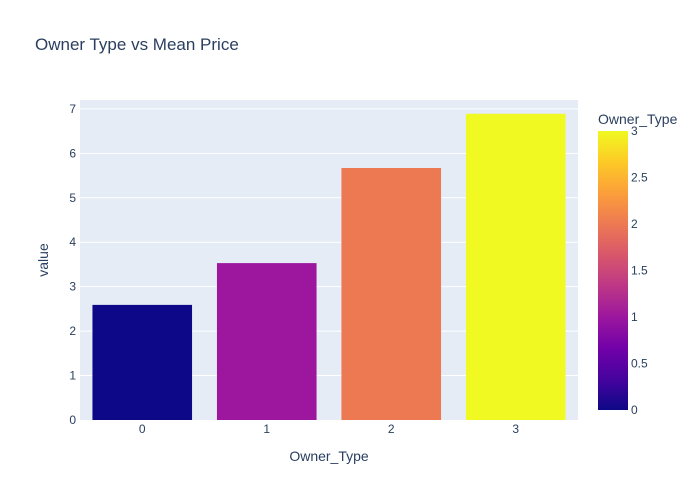 The width and height of the screenshot is (700, 500). I want to click on y-axis-title: value, so click(43, 260).